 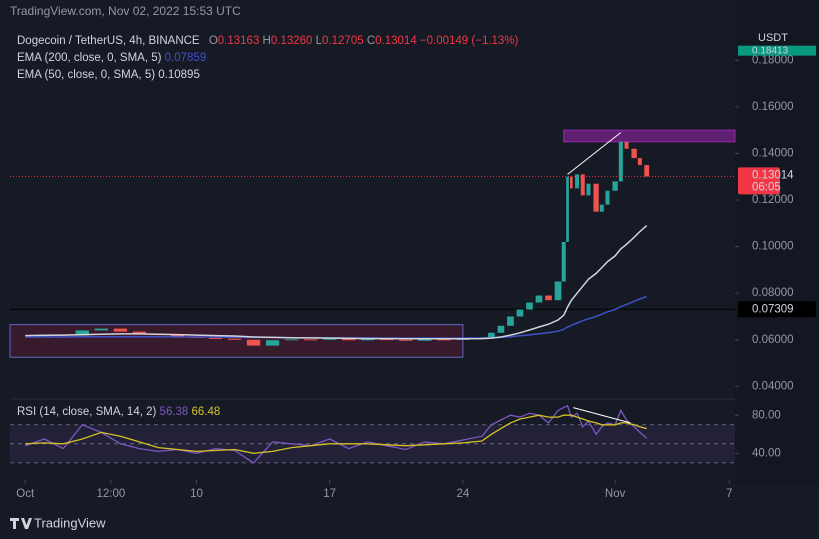 I want to click on rsi-trendline, so click(x=602, y=415).